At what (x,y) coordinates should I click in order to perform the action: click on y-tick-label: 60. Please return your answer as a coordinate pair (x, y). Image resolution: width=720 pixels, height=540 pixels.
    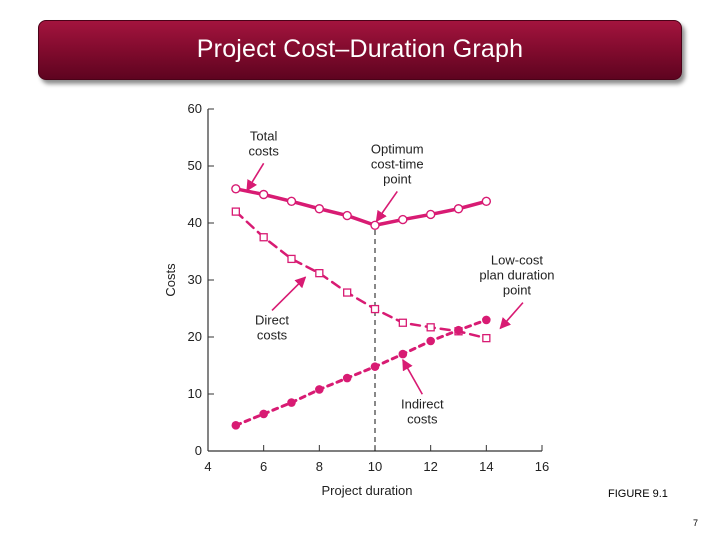
    Looking at the image, I should click on (195, 108).